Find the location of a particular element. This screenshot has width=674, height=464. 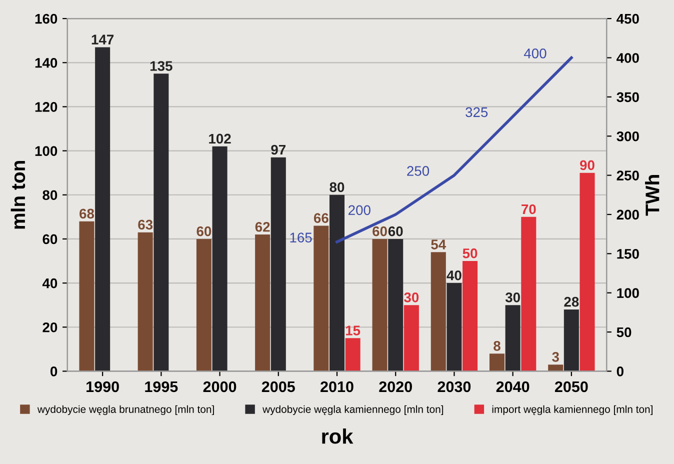

x-tick-label: 1995 is located at coordinates (161, 386).